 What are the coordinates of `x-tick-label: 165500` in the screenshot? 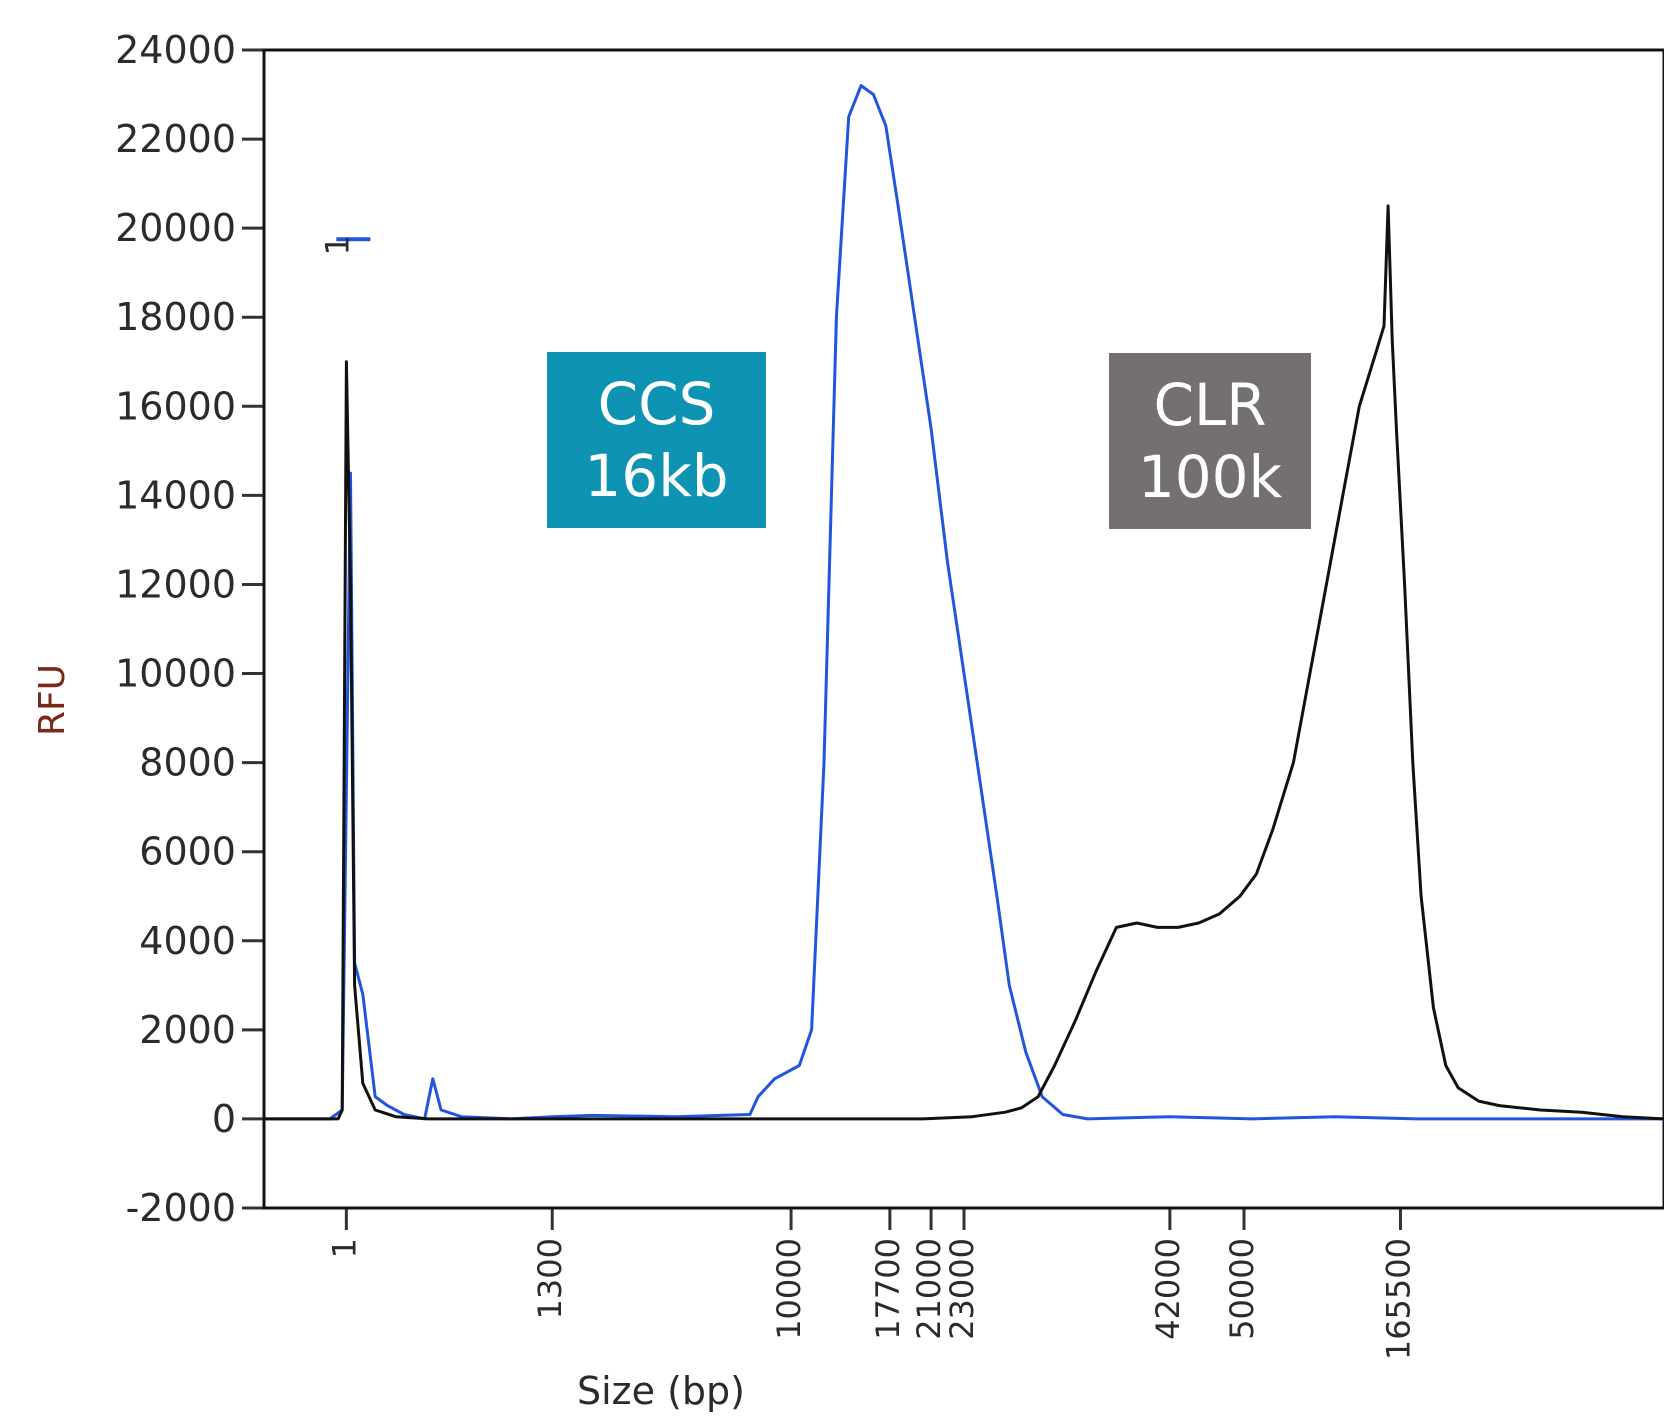 It's located at (1398, 1299).